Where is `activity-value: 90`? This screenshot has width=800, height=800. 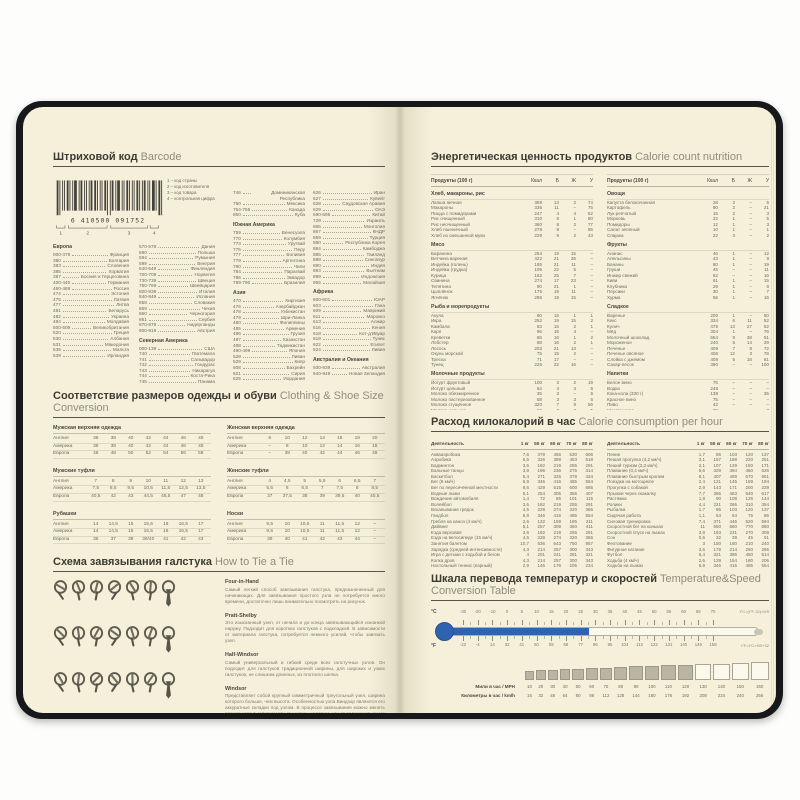 activity-value: 90 is located at coordinates (718, 499).